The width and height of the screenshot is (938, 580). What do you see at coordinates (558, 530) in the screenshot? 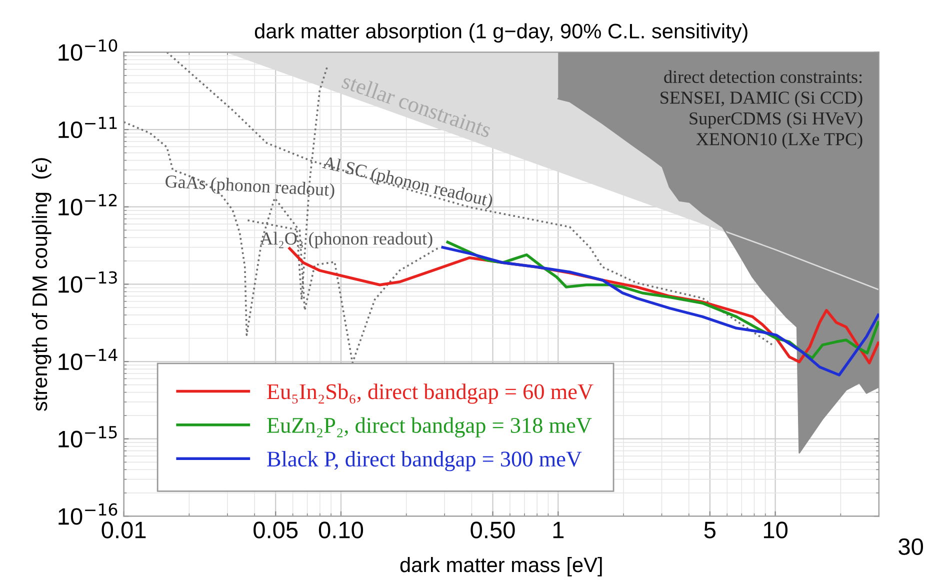
I see `x-tick-label: 1` at bounding box center [558, 530].